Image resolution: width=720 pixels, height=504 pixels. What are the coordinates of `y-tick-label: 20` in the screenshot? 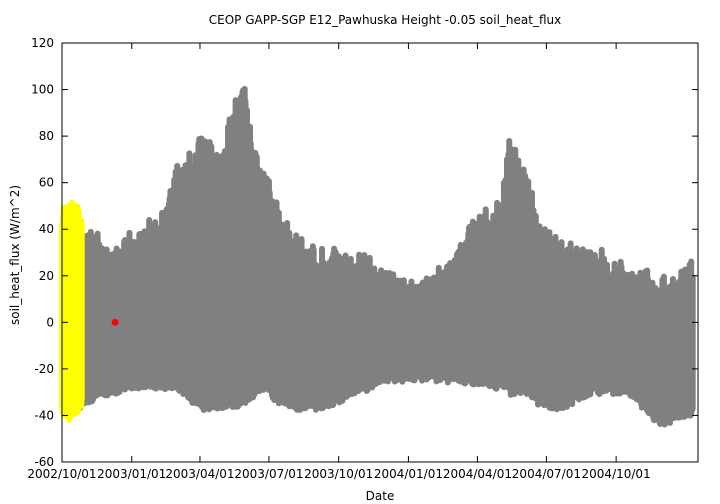 It's located at (46, 276).